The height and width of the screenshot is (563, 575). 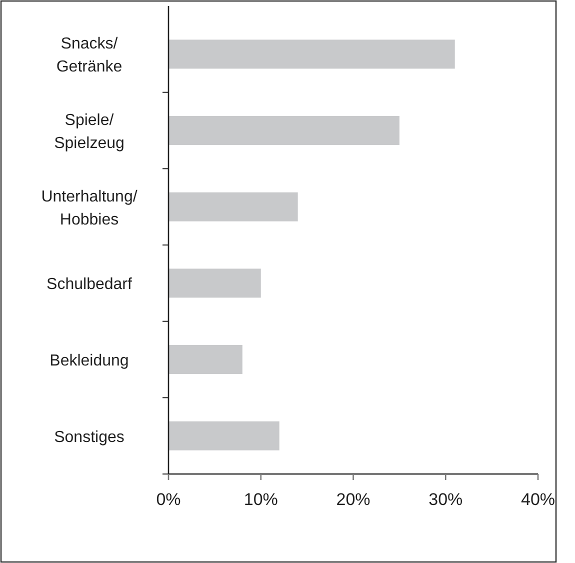 I want to click on x-tick-label: 30%, so click(x=445, y=499).